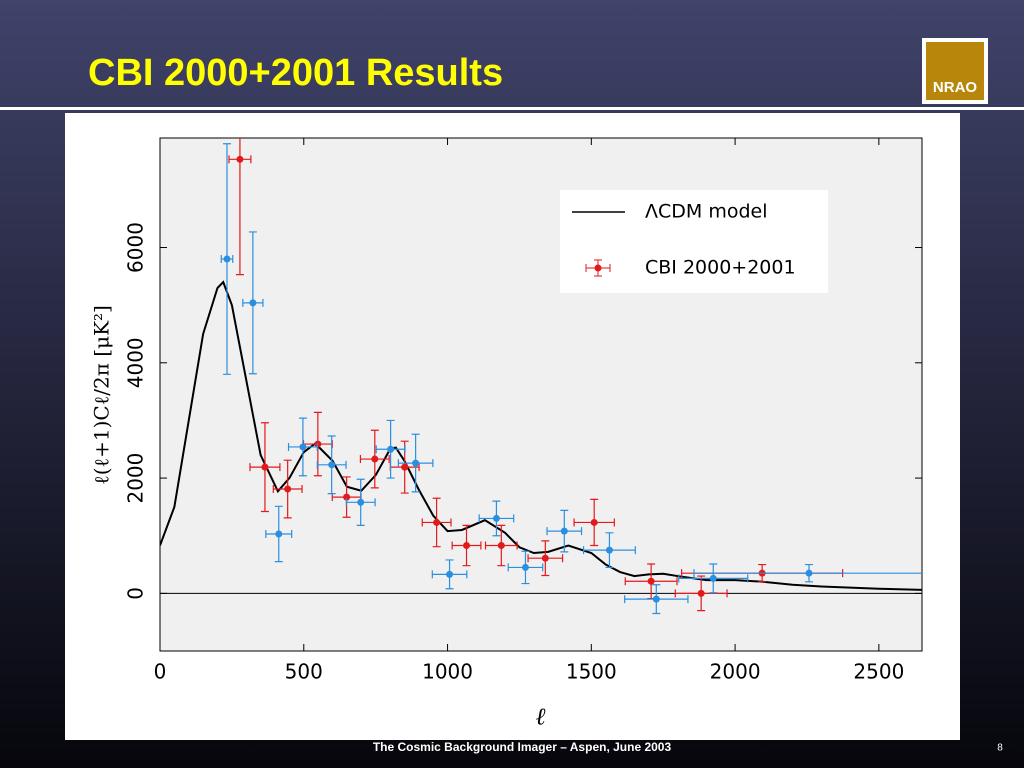 This screenshot has height=772, width=1024. What do you see at coordinates (447, 672) in the screenshot?
I see `x-tick-label: 1000` at bounding box center [447, 672].